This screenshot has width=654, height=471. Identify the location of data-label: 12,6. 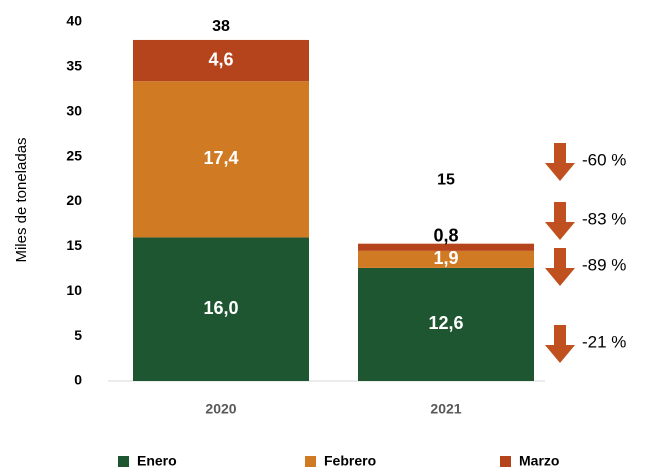
(445, 323).